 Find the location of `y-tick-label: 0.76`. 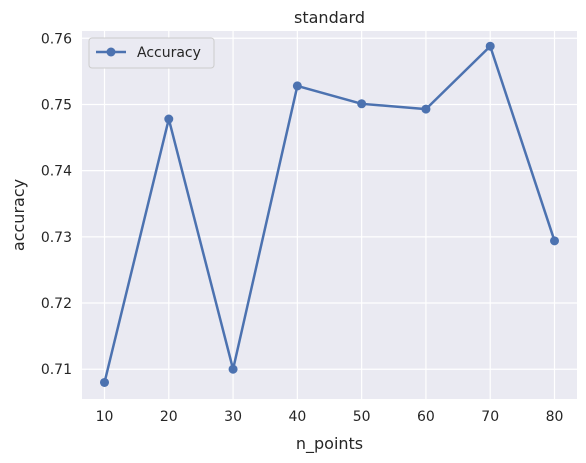

y-tick-label: 0.76 is located at coordinates (56, 39).